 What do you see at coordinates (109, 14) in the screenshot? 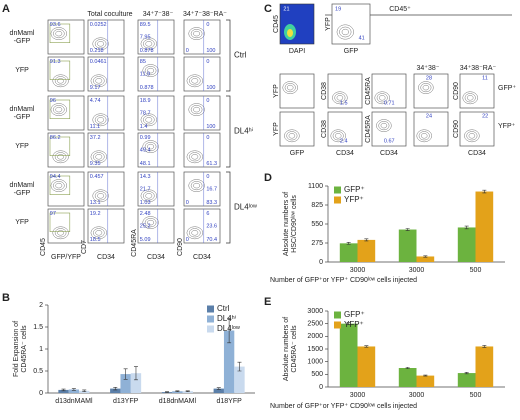
I see `column-header: Total coculture` at bounding box center [109, 14].